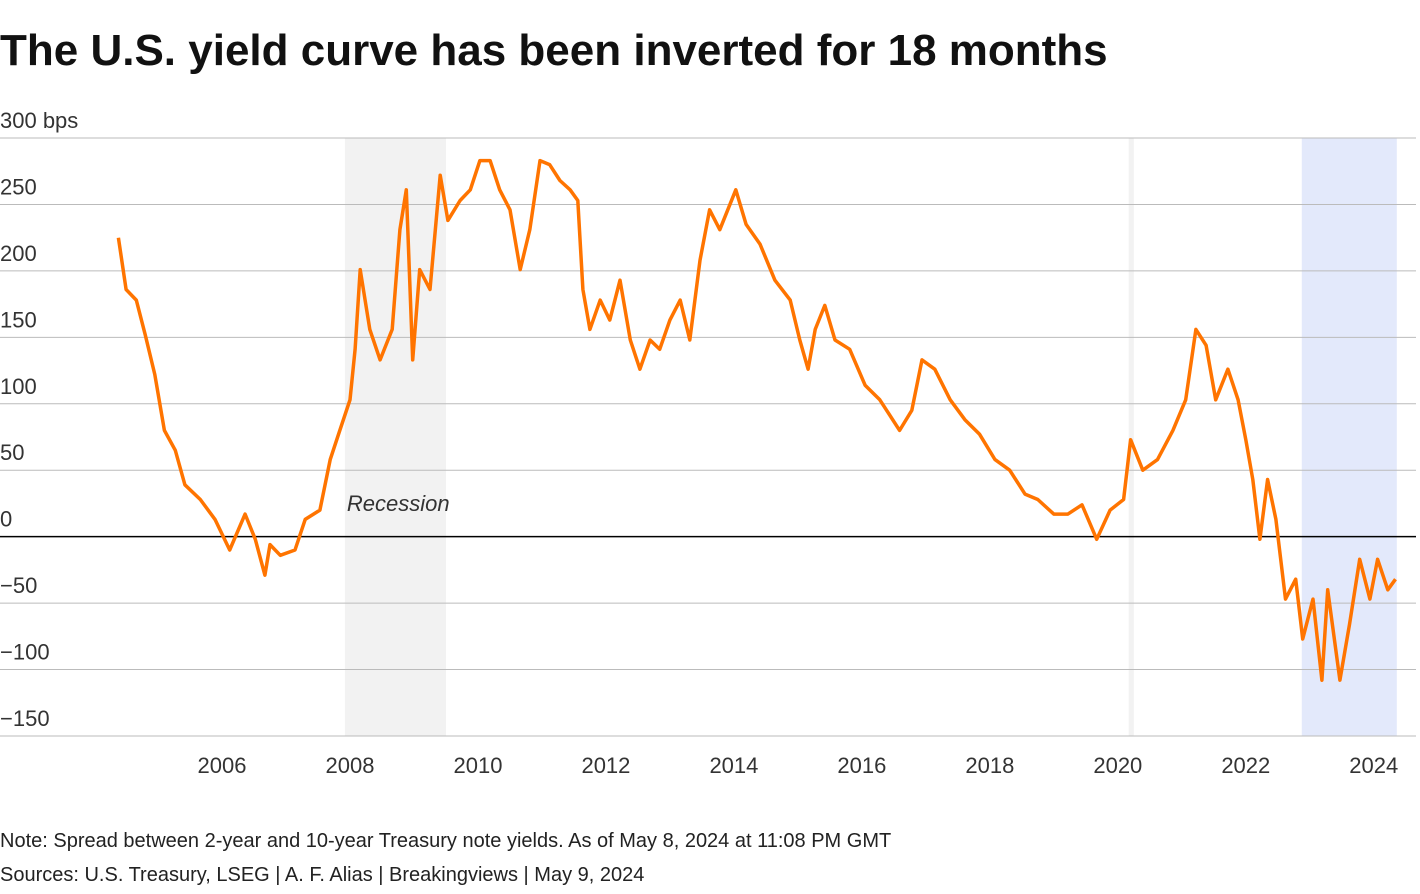 This screenshot has width=1420, height=894. What do you see at coordinates (39, 120) in the screenshot?
I see `y-tick-label: 300 bps` at bounding box center [39, 120].